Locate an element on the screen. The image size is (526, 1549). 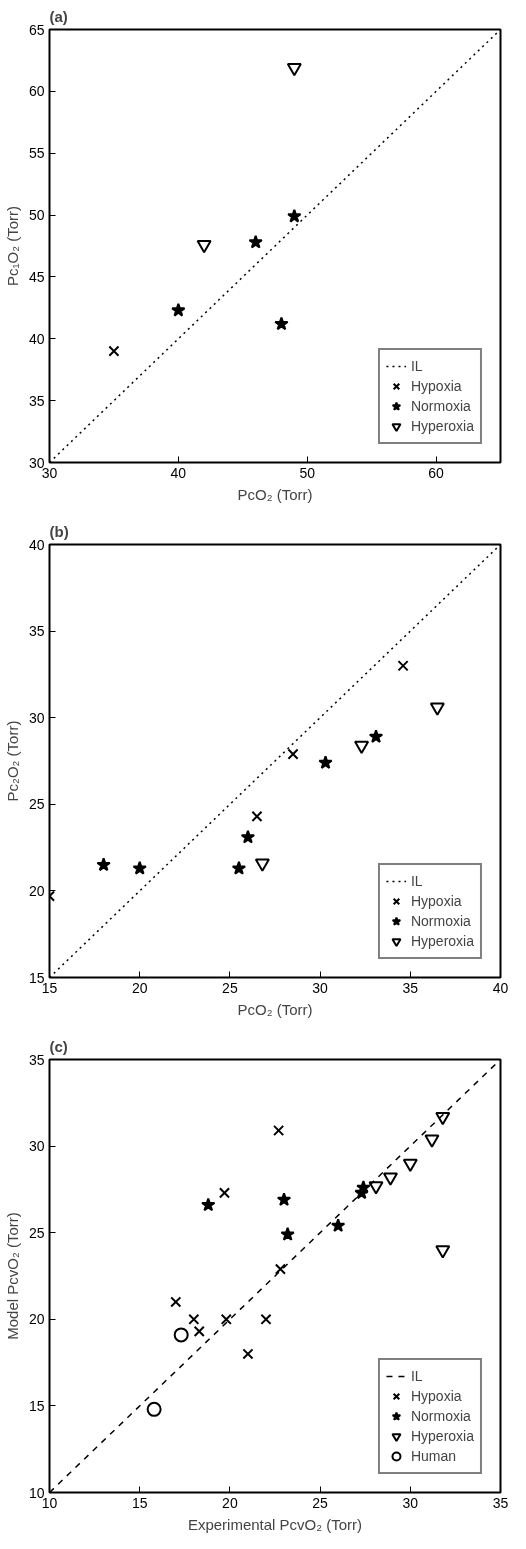
y-tick-label: 55 is located at coordinates (36, 153).